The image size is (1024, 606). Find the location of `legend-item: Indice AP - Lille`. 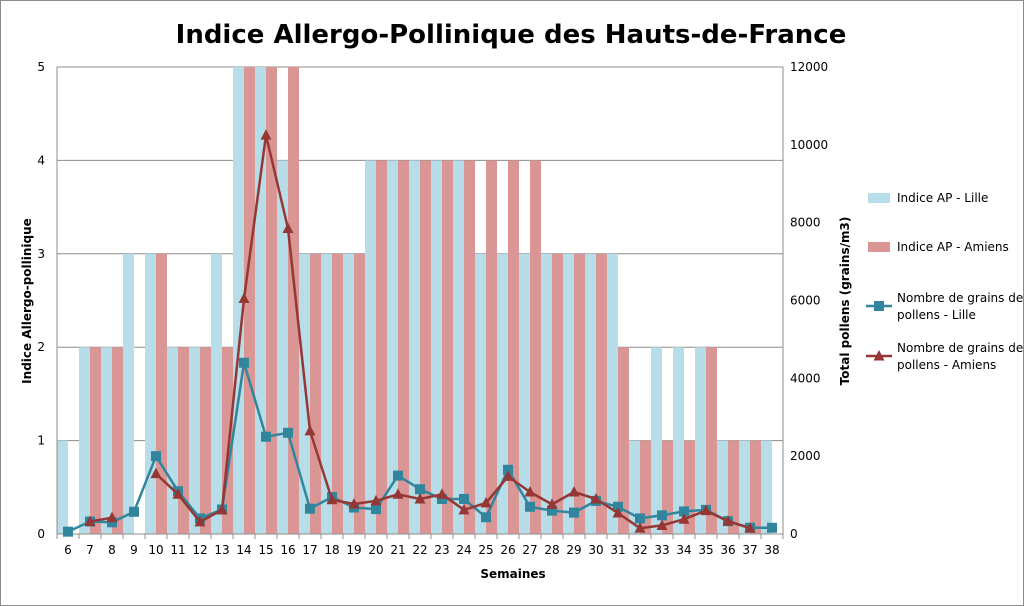

legend-item: Indice AP - Lille is located at coordinates (928, 198).